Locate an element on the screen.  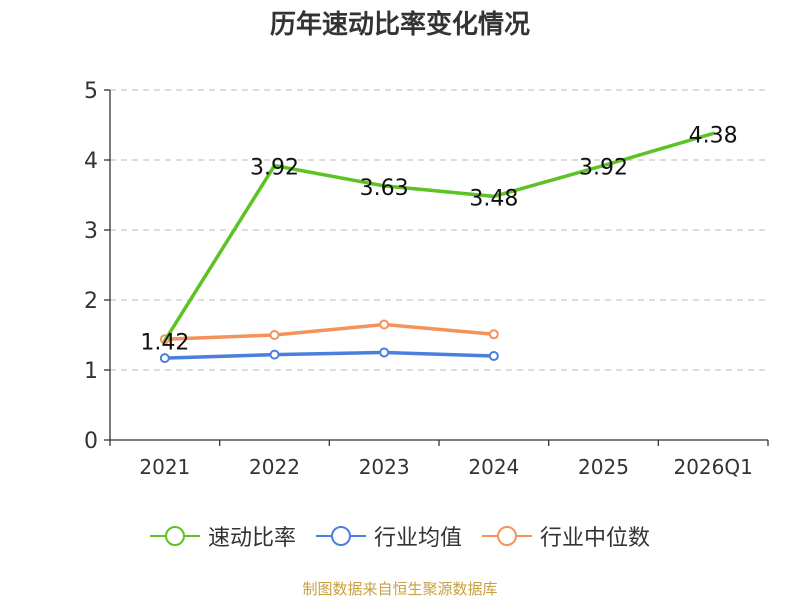
y-tick-label: 2 is located at coordinates (91, 301).